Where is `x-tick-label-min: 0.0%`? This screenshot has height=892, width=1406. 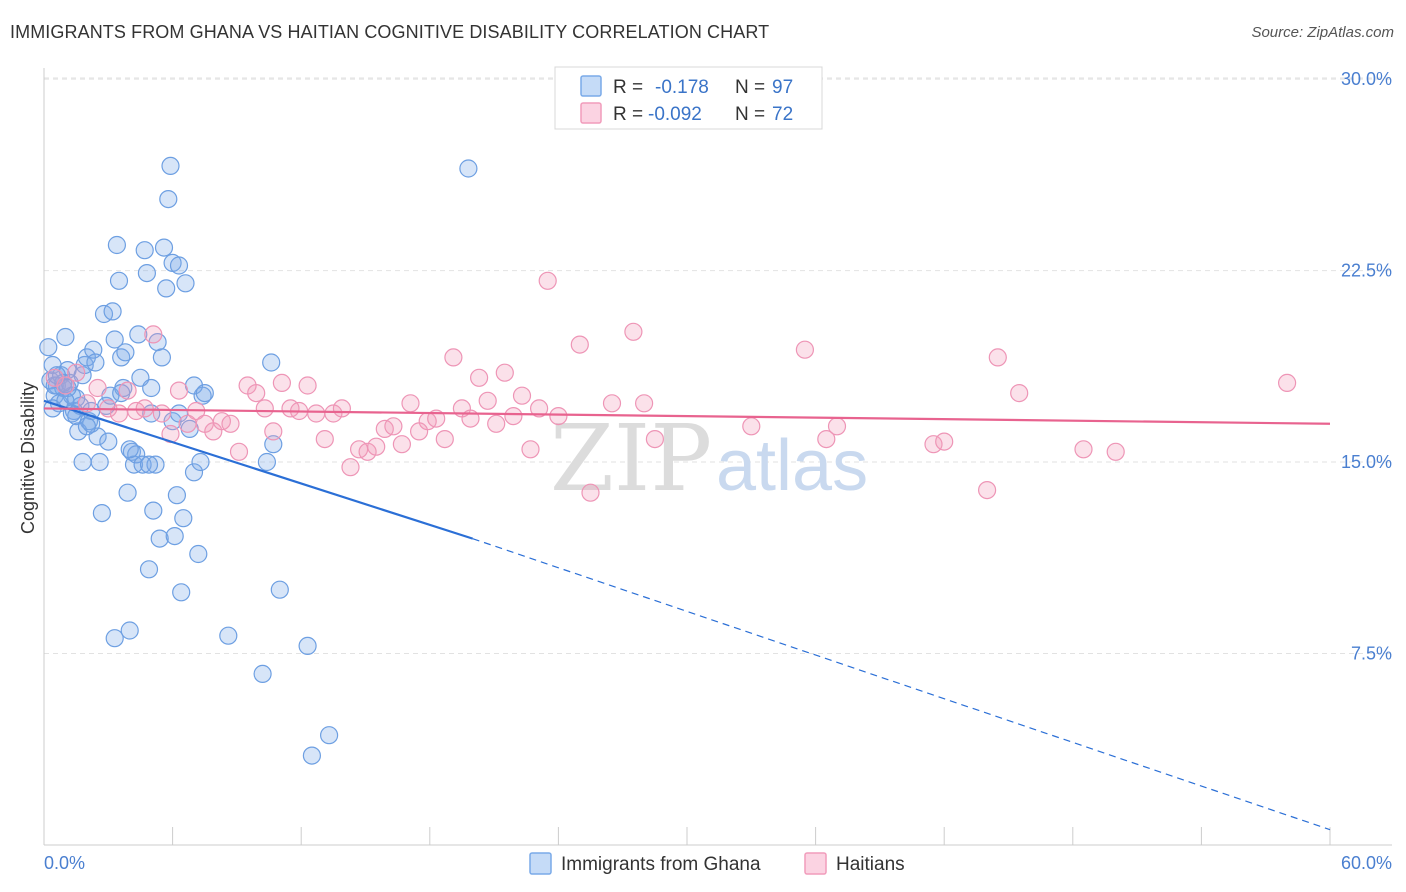
x-tick-label-min: 0.0% is located at coordinates (64, 863).